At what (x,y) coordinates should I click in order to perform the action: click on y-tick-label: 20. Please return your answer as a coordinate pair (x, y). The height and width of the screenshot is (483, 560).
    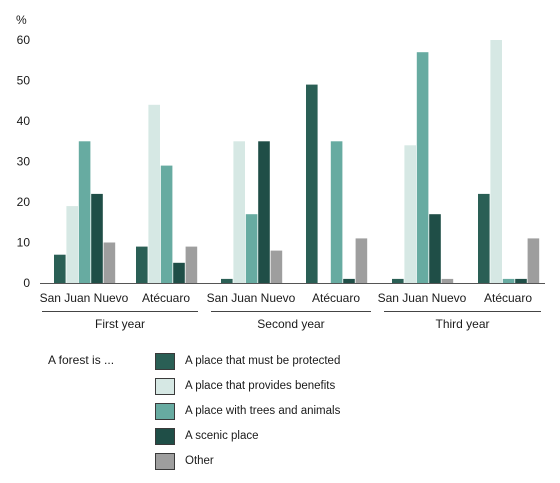
    Looking at the image, I should click on (24, 202).